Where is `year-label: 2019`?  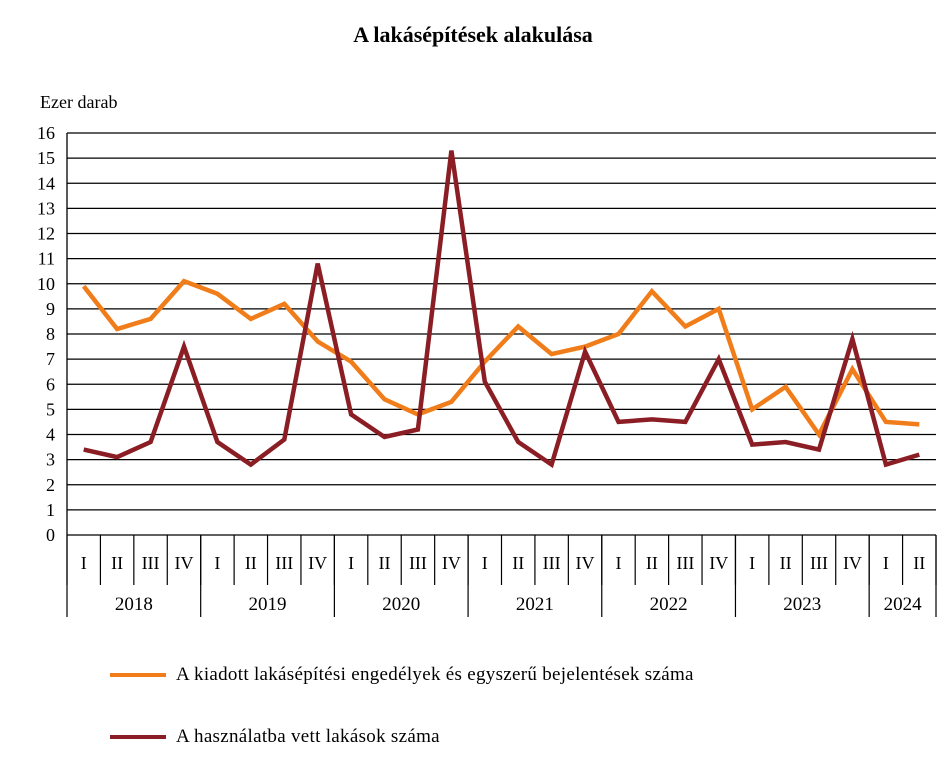 year-label: 2019 is located at coordinates (268, 604).